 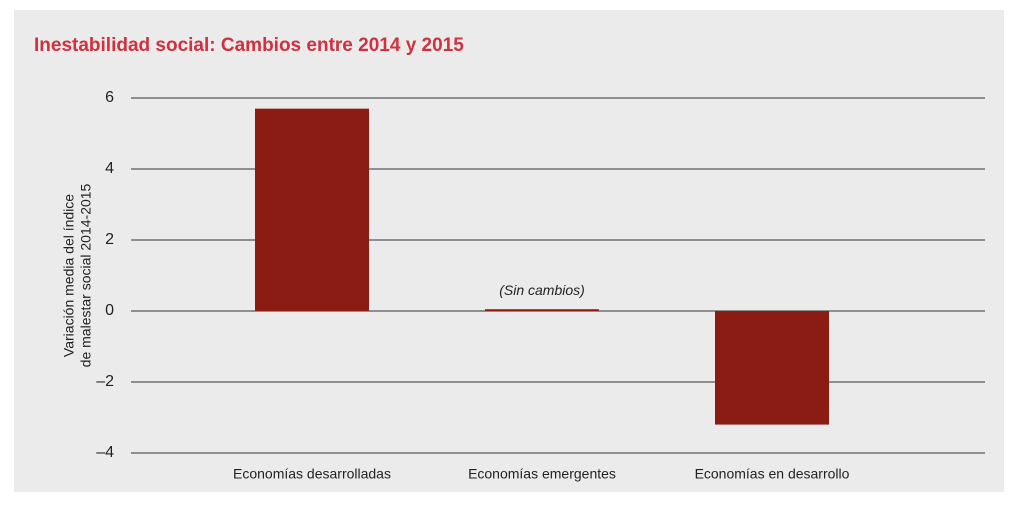 What do you see at coordinates (105, 452) in the screenshot?
I see `y-tick-label: –4` at bounding box center [105, 452].